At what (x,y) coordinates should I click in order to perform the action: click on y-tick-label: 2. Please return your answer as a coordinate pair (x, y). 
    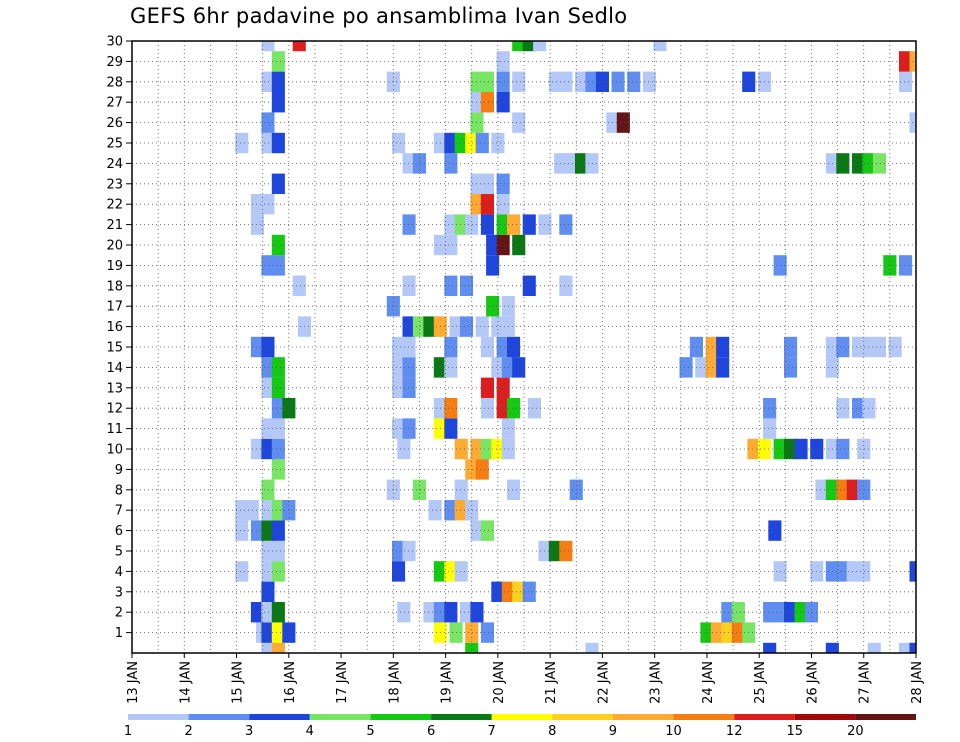
    Looking at the image, I should click on (119, 613).